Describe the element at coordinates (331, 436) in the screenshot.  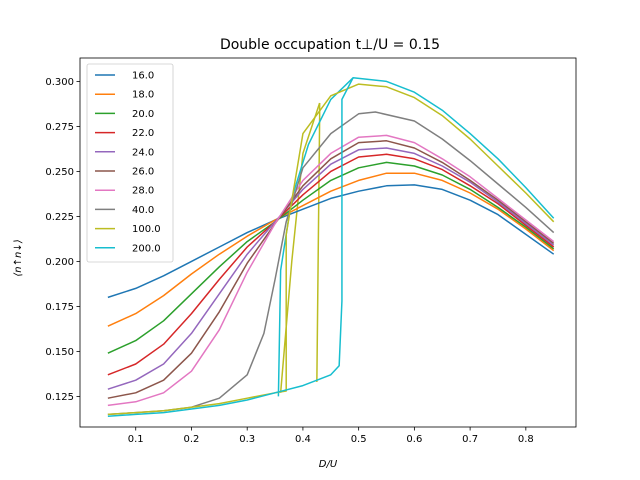
I see `x-axis: 0.1 0.2 0.3 0.4 0.5 0.6 0.7 0.8` at that location.